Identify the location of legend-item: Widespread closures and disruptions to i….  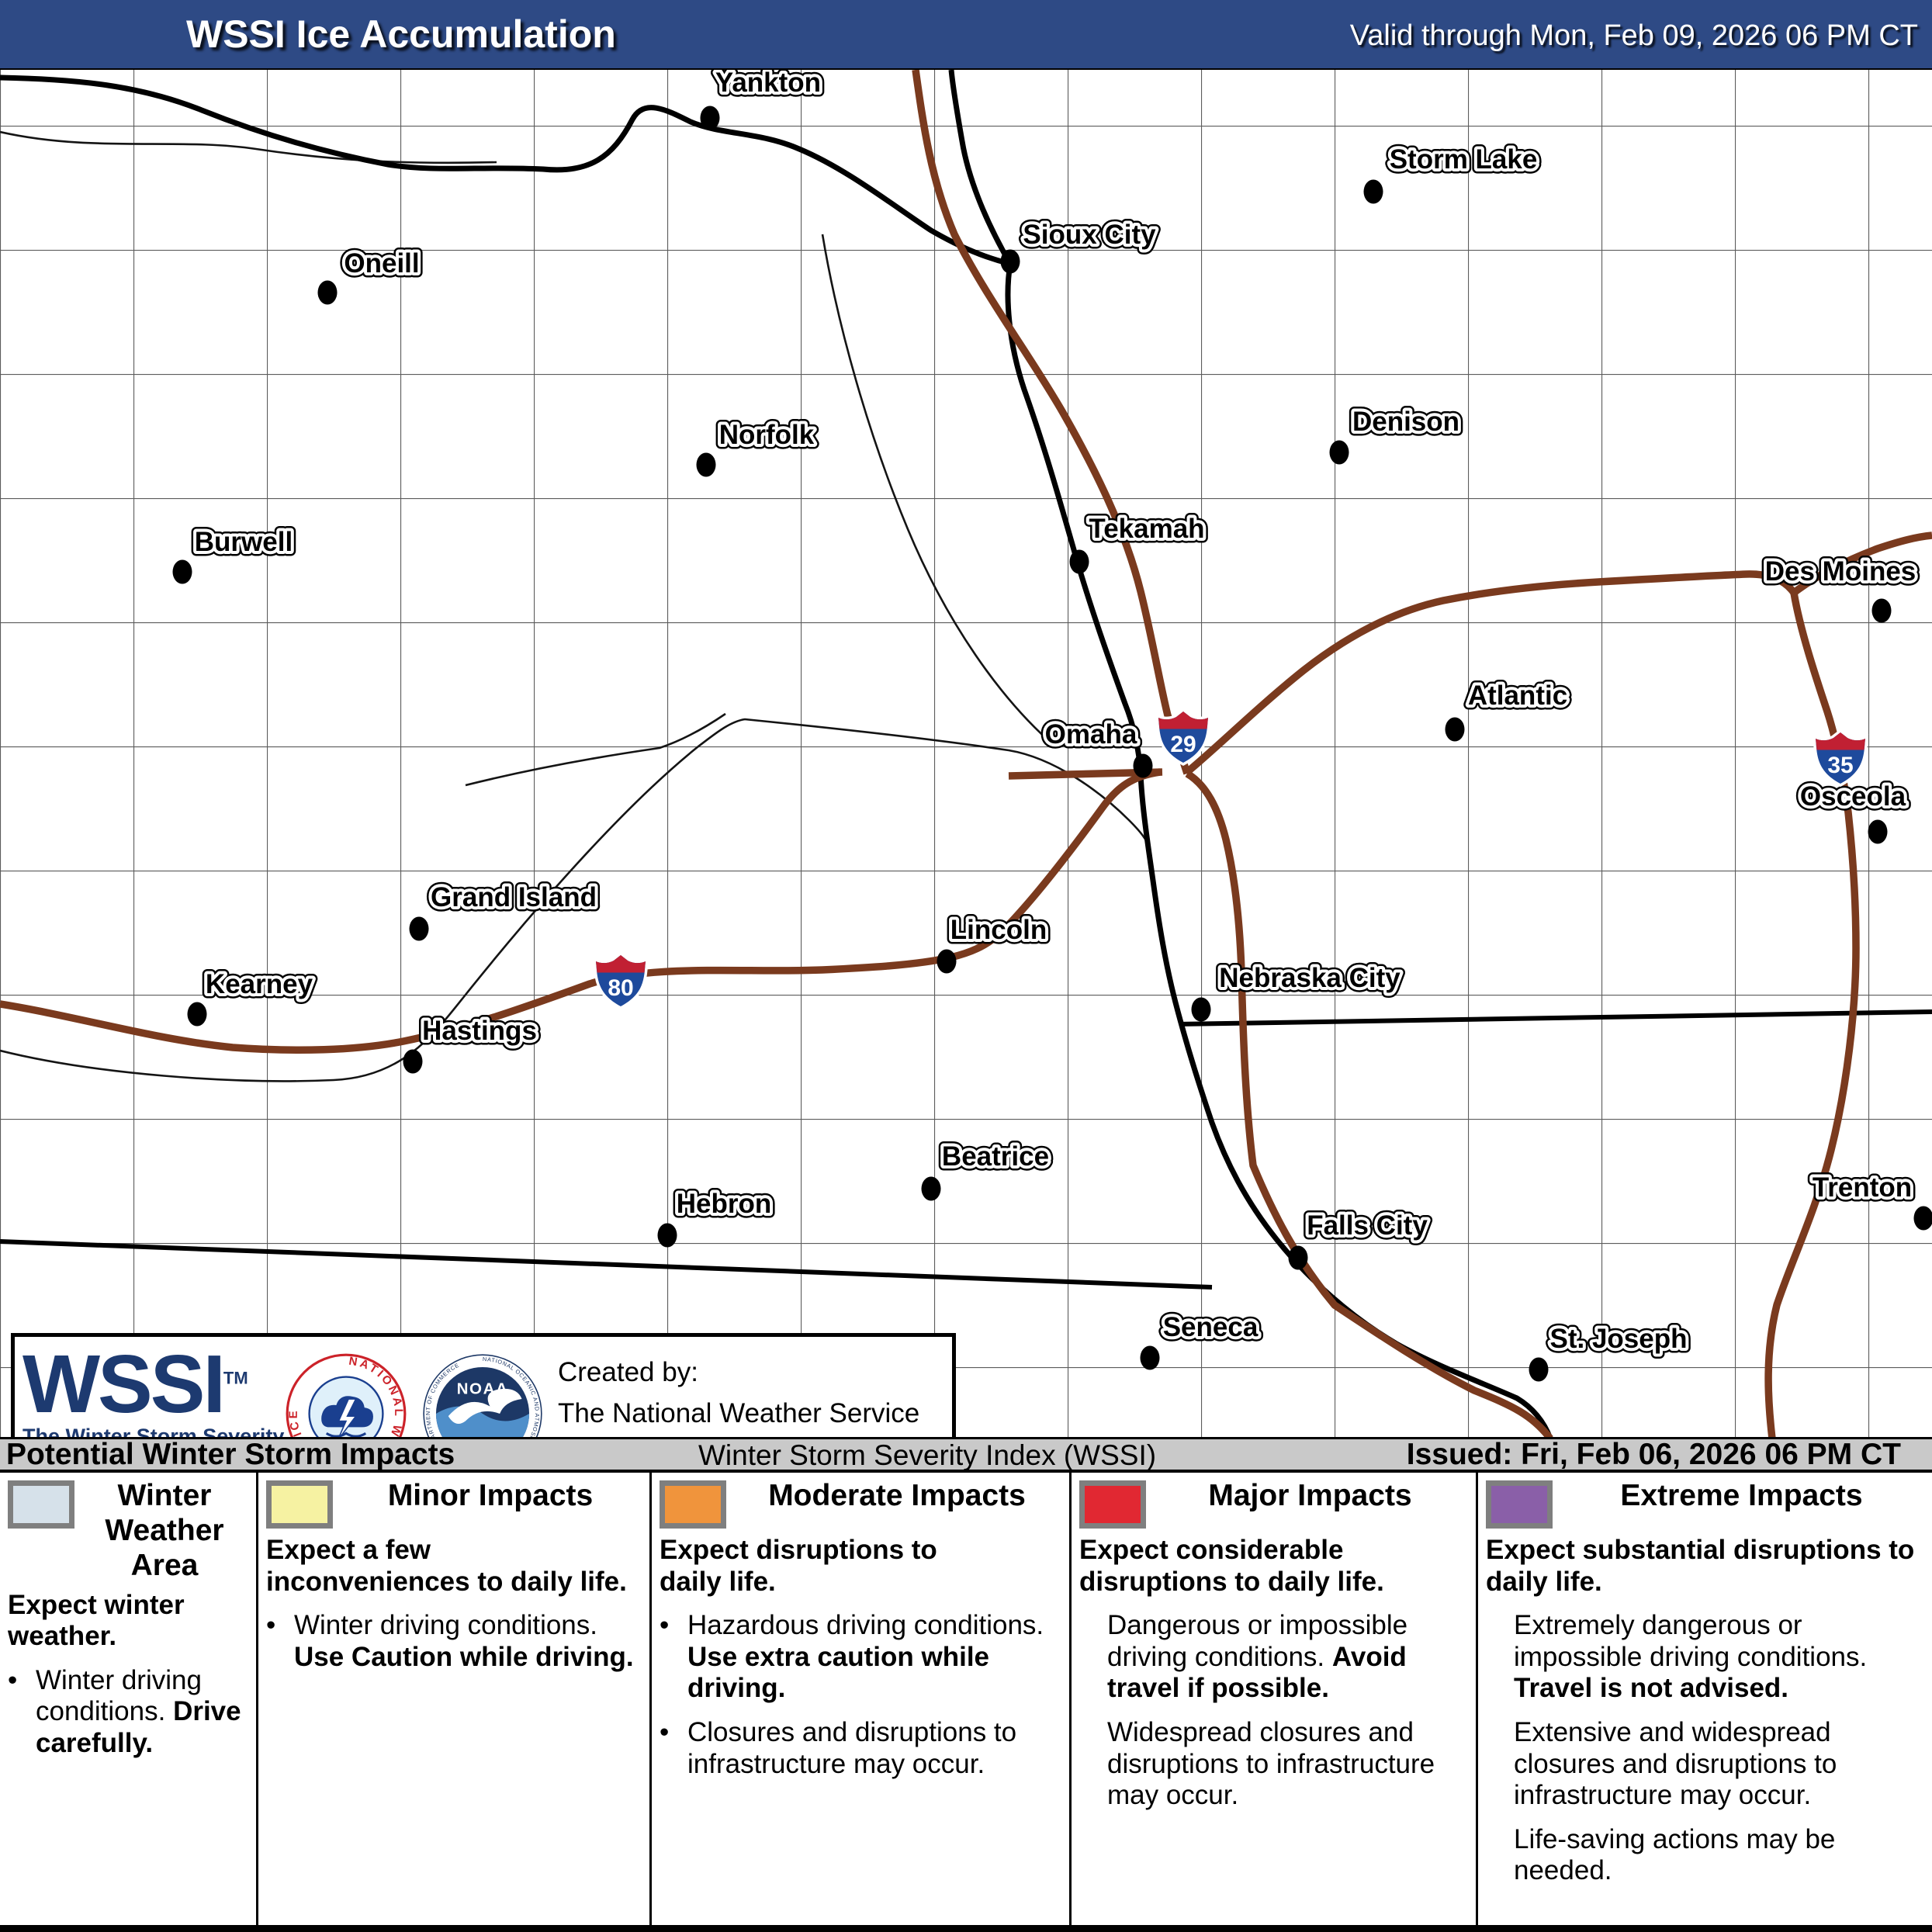
(1273, 1765).